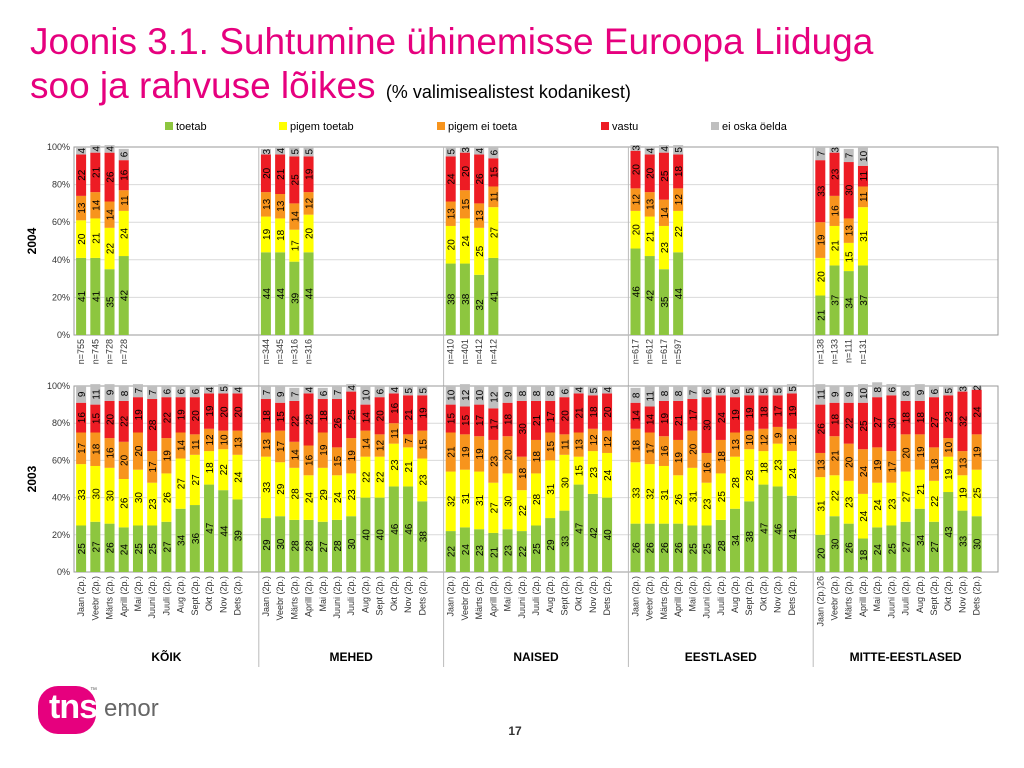  Describe the element at coordinates (963, 421) in the screenshot. I see `bar-value-label: 32` at that location.